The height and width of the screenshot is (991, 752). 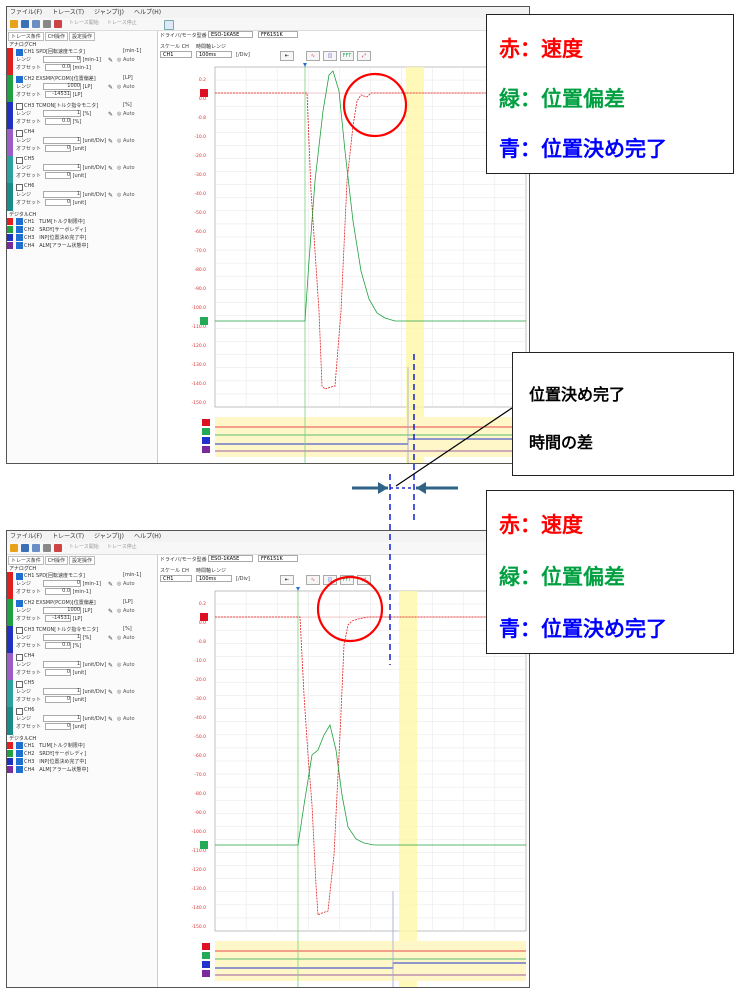 I want to click on print-icon, so click(x=47, y=548).